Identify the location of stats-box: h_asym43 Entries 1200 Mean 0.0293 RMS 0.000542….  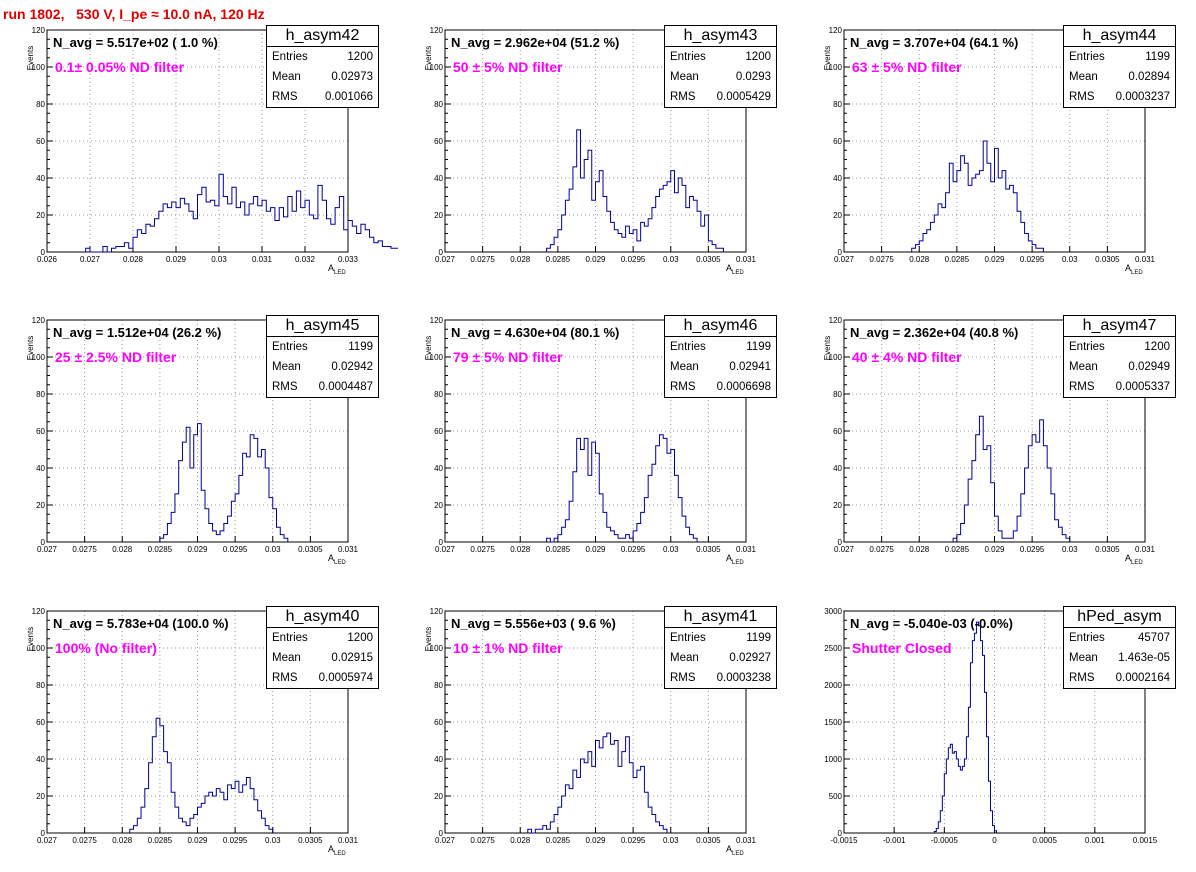
(720, 66).